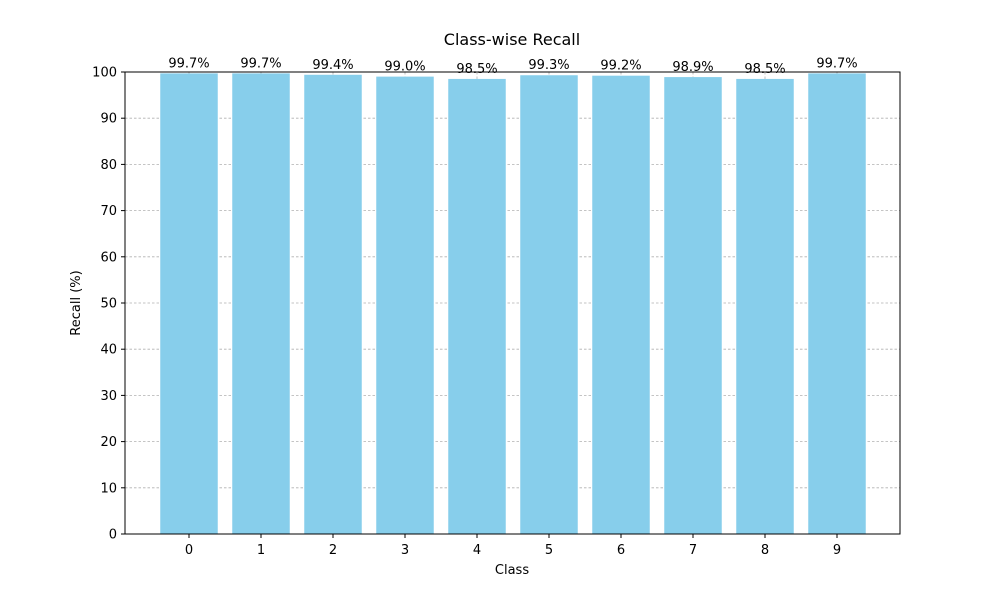 This screenshot has height=600, width=1000. What do you see at coordinates (765, 550) in the screenshot?
I see `x-tick-label: 8` at bounding box center [765, 550].